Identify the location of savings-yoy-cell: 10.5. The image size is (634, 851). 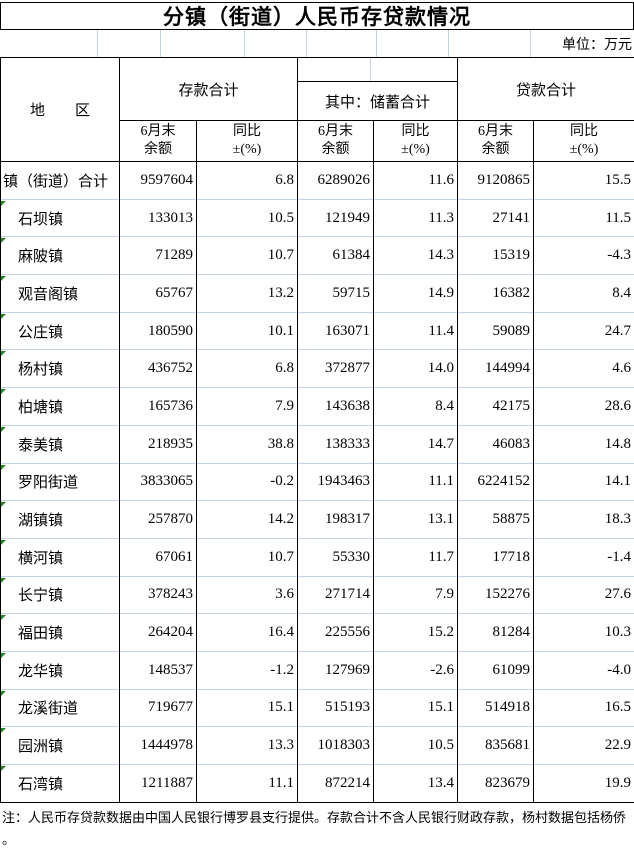
(416, 746).